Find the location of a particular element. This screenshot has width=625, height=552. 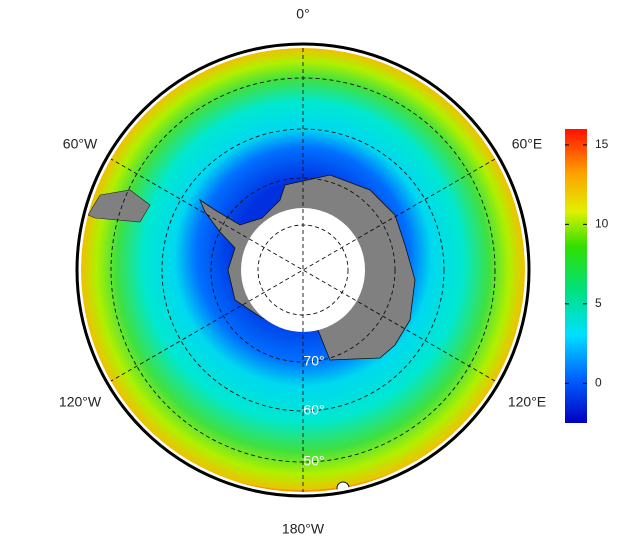

colorbar-tick-label: 10 is located at coordinates (602, 224).